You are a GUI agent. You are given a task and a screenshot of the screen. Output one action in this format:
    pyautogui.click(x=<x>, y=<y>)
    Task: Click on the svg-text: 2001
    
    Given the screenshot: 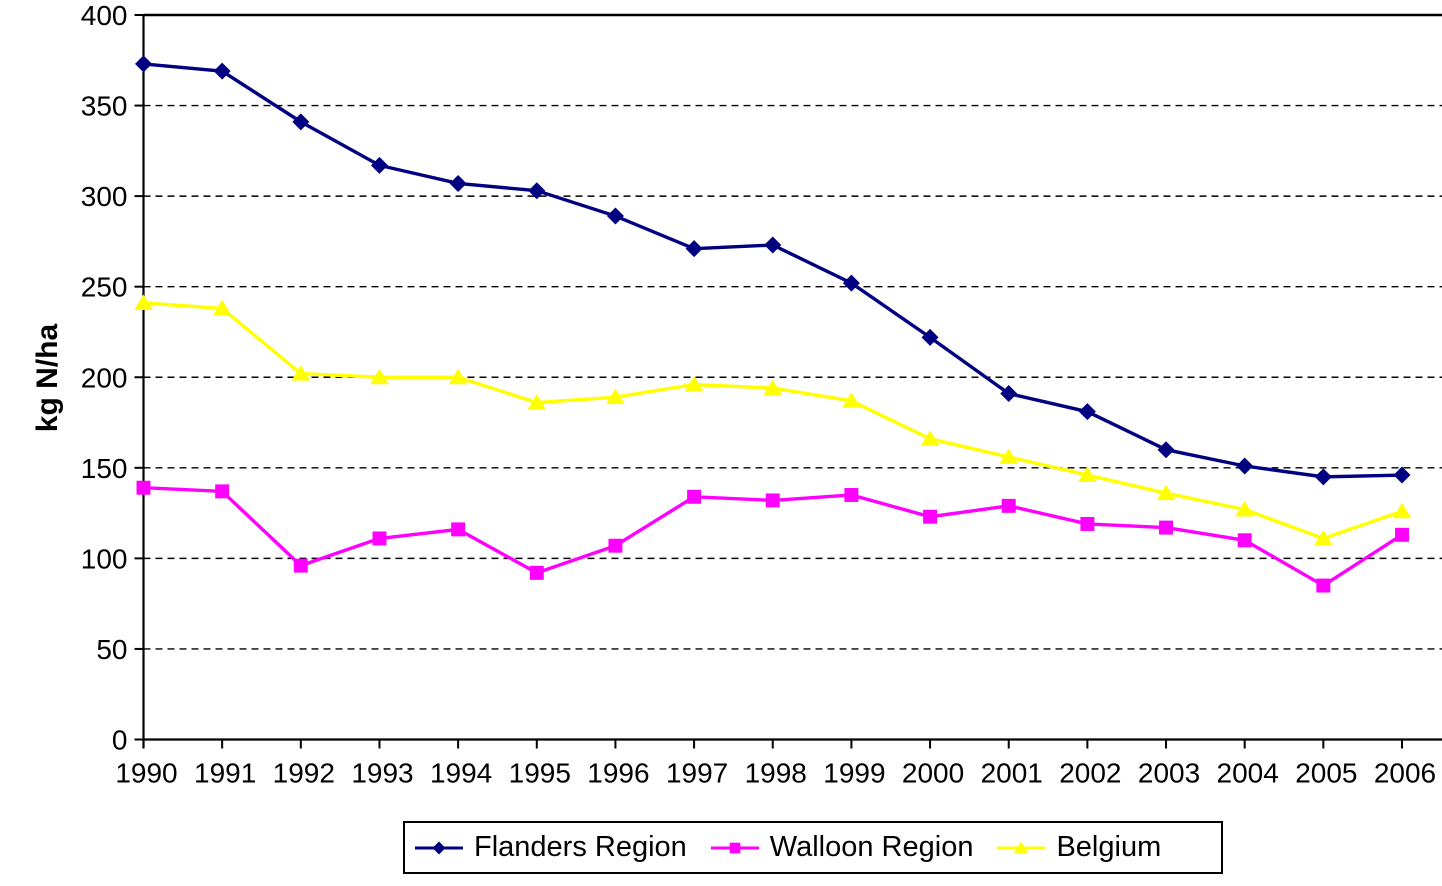 What is the action you would take?
    pyautogui.click(x=1012, y=773)
    